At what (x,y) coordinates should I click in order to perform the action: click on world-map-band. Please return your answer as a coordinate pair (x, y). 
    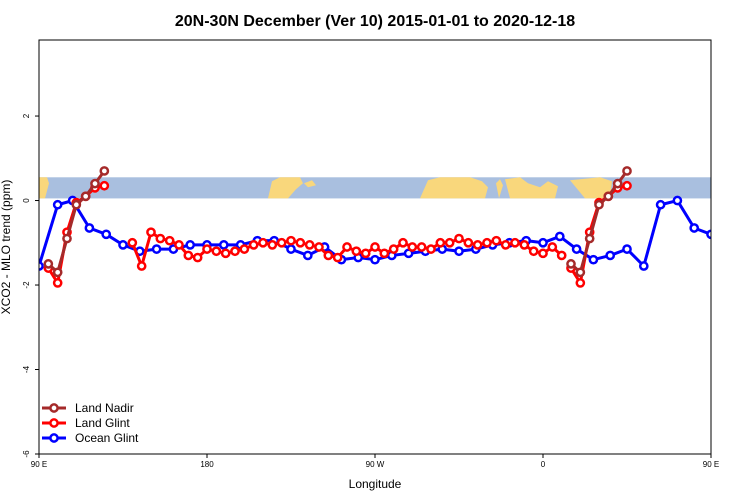
    Looking at the image, I should click on (375, 188).